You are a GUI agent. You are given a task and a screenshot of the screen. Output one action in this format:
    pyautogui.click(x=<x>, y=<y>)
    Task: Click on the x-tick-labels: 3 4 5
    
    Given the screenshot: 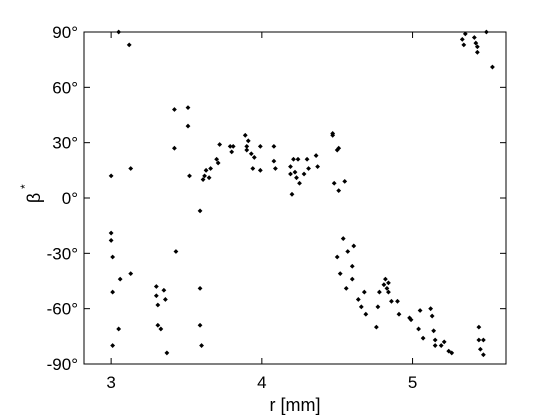 What is the action you would take?
    pyautogui.click(x=261, y=382)
    